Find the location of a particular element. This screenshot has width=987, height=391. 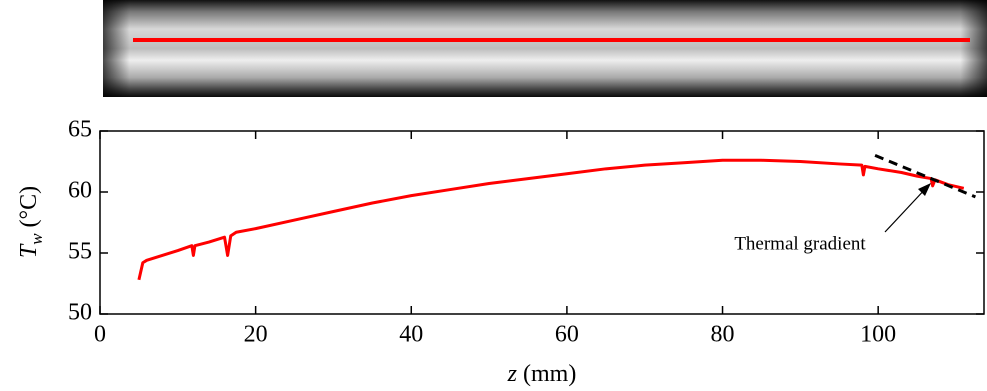

y-label-subscript: w is located at coordinates (36, 239).